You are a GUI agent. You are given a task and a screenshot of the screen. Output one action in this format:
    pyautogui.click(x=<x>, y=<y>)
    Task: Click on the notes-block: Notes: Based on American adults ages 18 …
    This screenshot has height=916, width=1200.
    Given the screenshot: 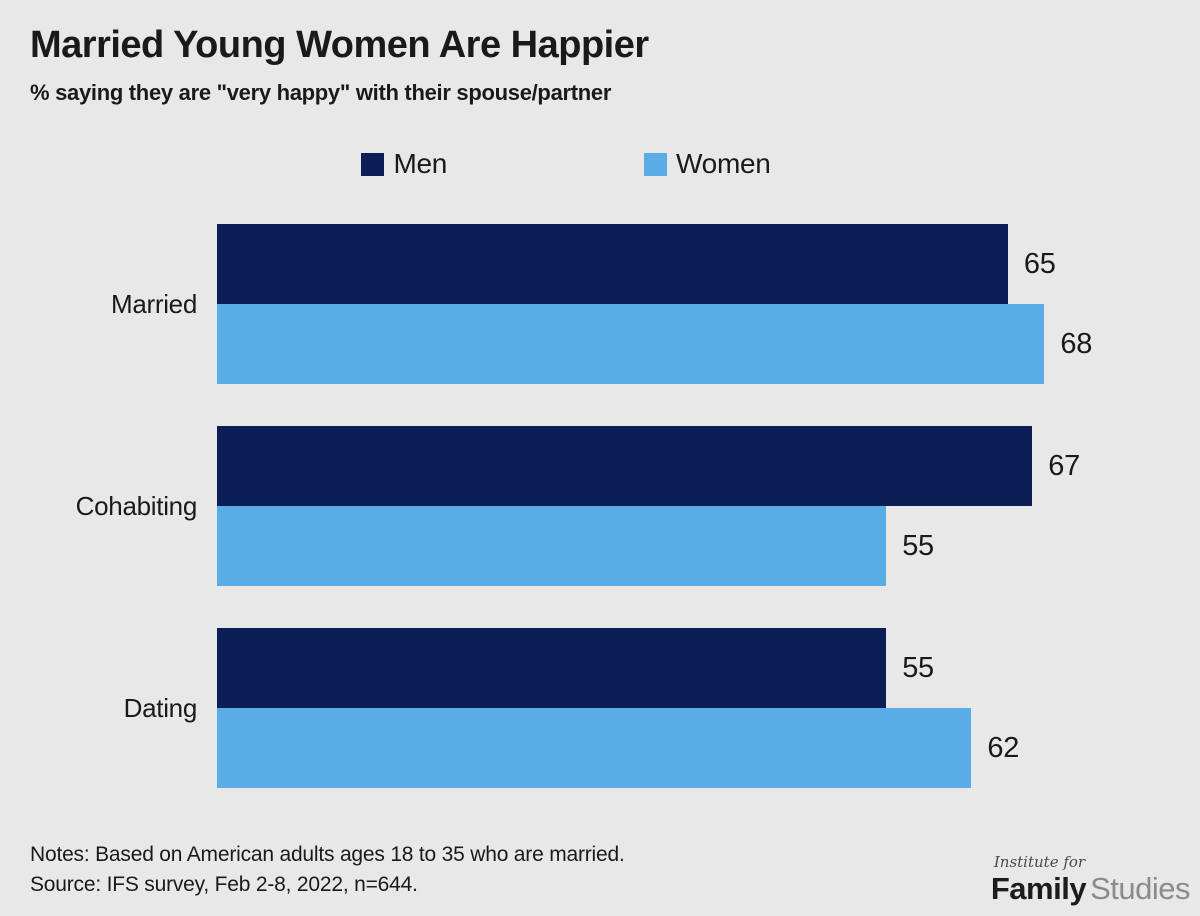 What is the action you would take?
    pyautogui.click(x=615, y=870)
    